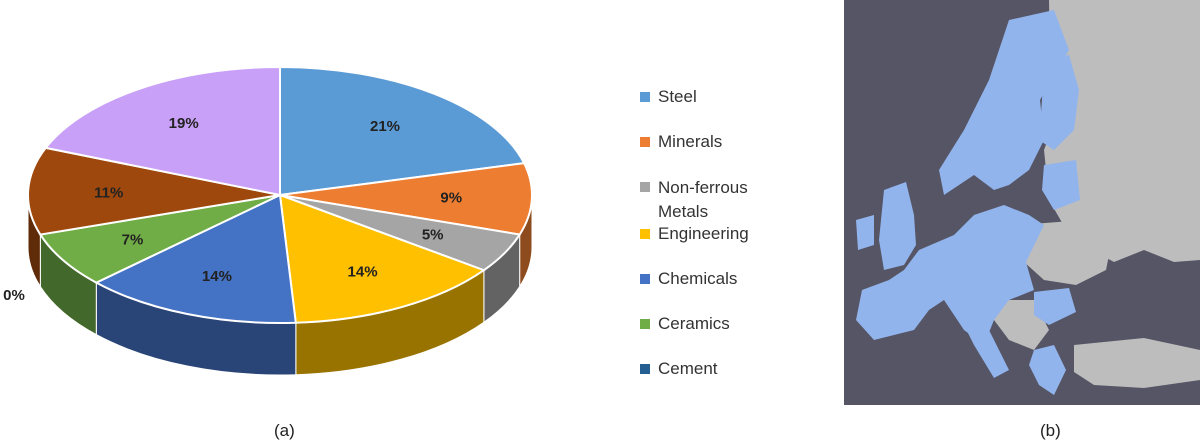 This screenshot has height=445, width=1200. Describe the element at coordinates (284, 430) in the screenshot. I see `caption-a: (a)` at that location.